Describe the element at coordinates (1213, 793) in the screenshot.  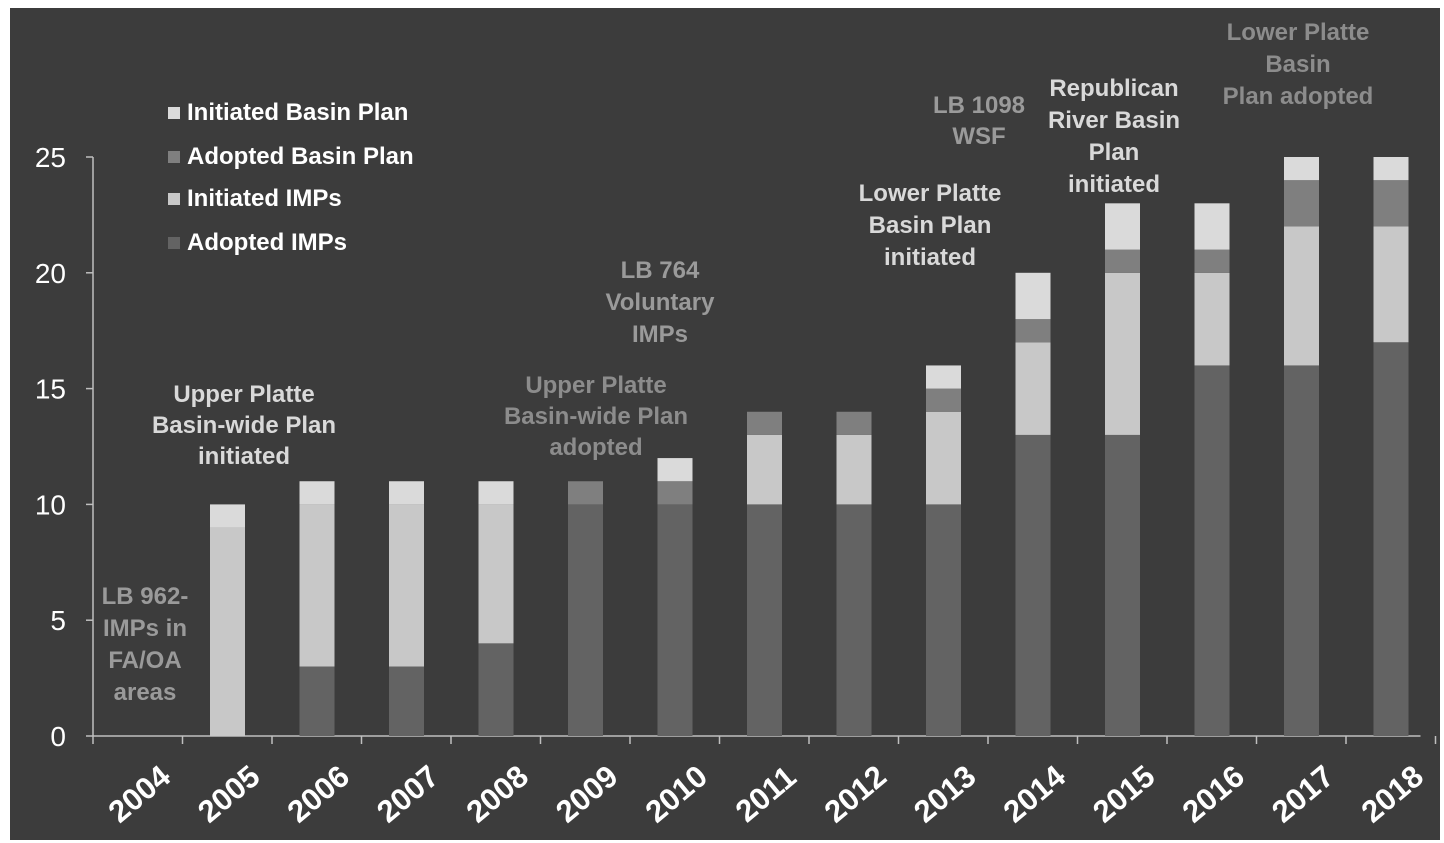
I see `x-tick-label-2016: 2016` at that location.